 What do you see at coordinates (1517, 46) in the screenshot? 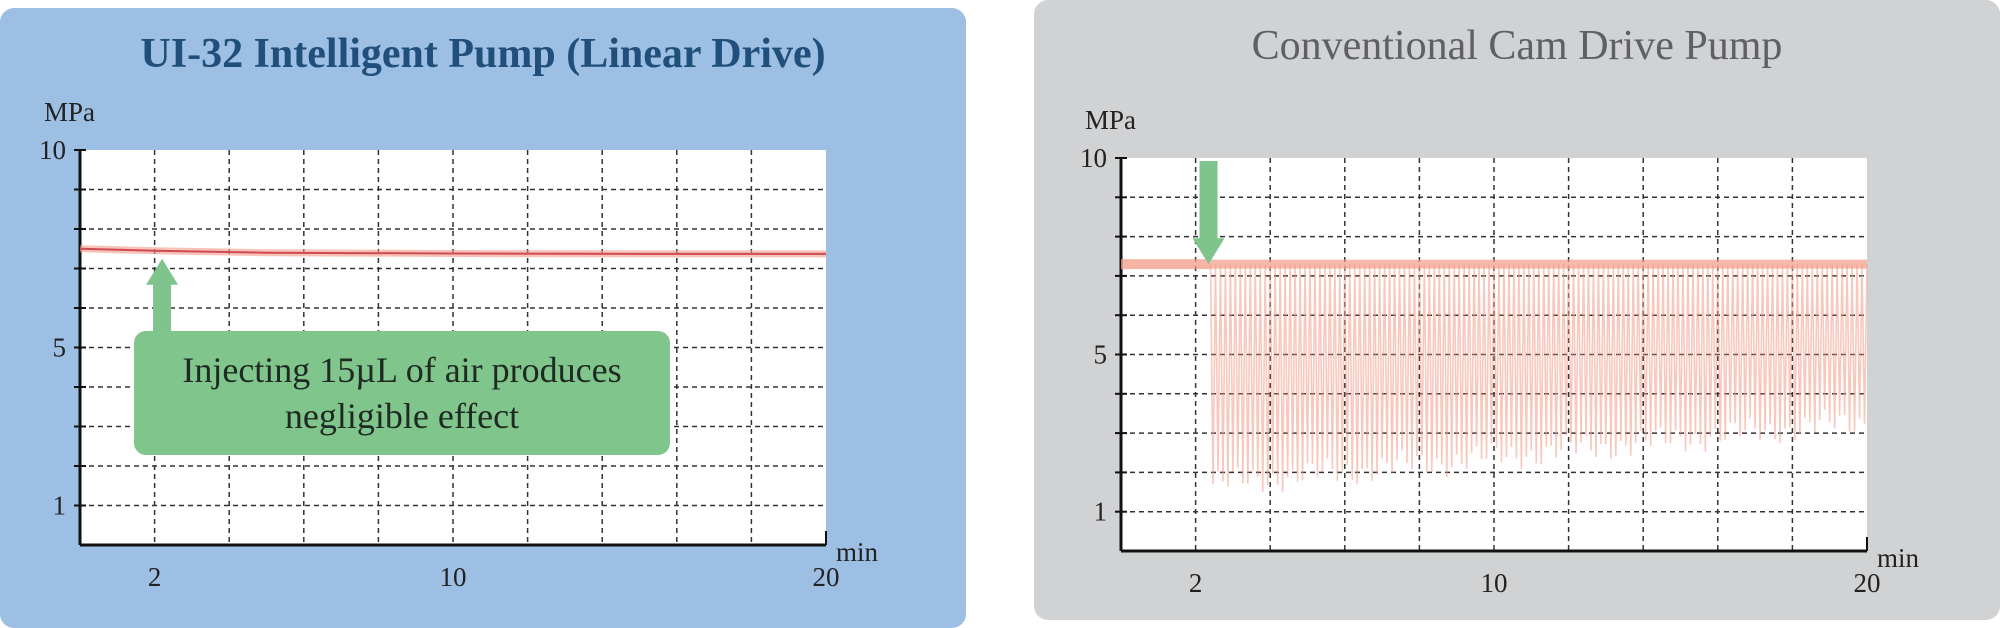
I see `right-chart-title: Conventional Cam Drive Pump` at bounding box center [1517, 46].